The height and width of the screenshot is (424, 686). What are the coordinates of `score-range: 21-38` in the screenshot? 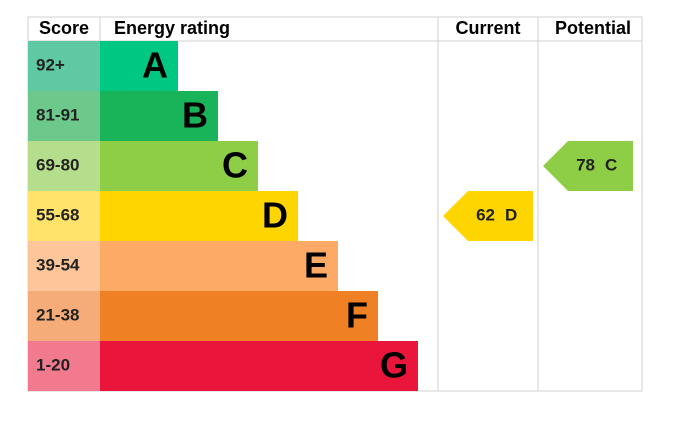 It's located at (57, 314).